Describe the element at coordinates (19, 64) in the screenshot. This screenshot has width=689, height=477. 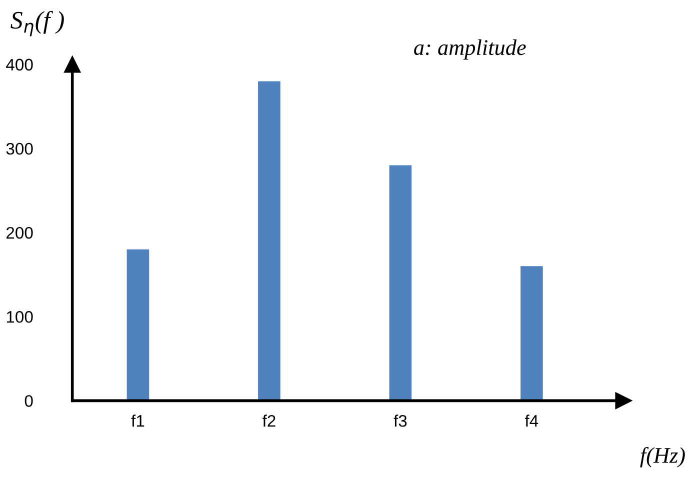
I see `y-tick-label: 400` at that location.